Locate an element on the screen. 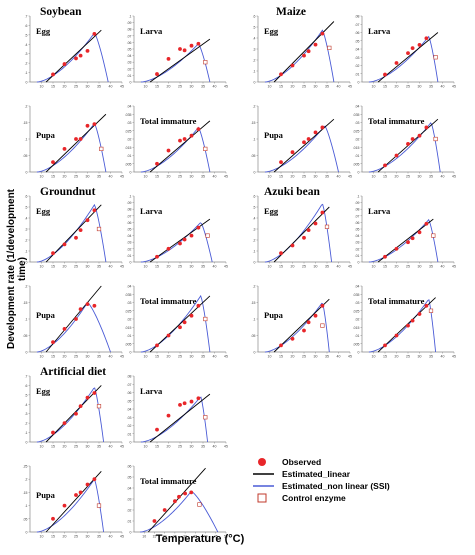 This screenshot has height=555, width=475. y-tick-label: .5 is located at coordinates (254, 28).